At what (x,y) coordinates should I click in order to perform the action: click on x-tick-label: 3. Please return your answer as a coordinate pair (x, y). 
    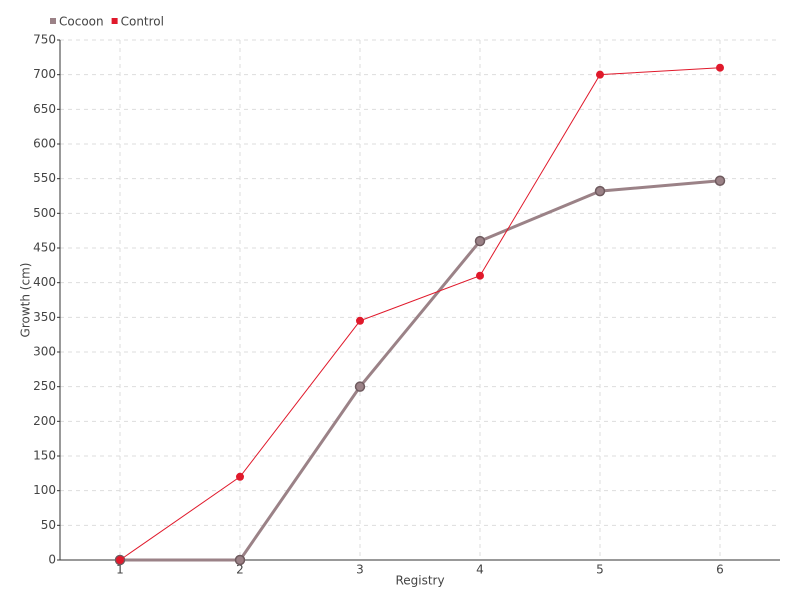
    Looking at the image, I should click on (360, 570).